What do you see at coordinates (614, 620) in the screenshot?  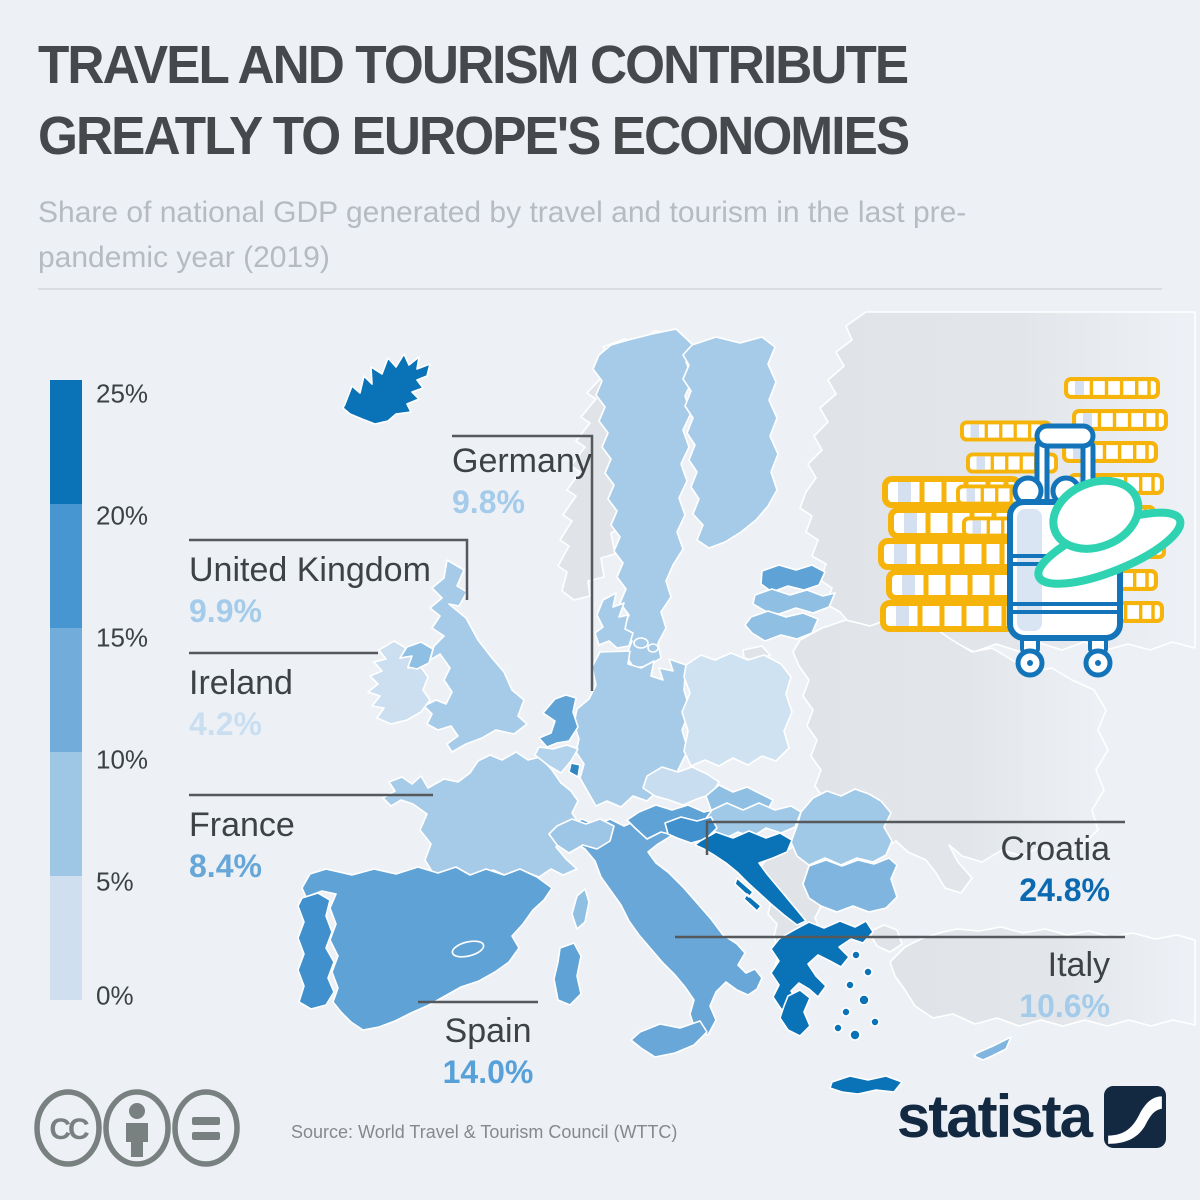 I see `country-denmark` at bounding box center [614, 620].